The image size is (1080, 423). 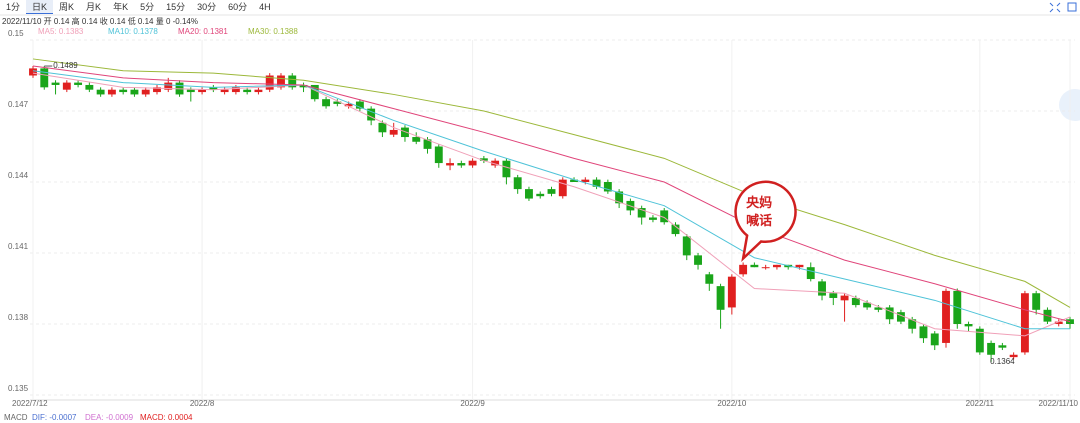 I want to click on y-tick-label: 0.141, so click(x=18, y=246).